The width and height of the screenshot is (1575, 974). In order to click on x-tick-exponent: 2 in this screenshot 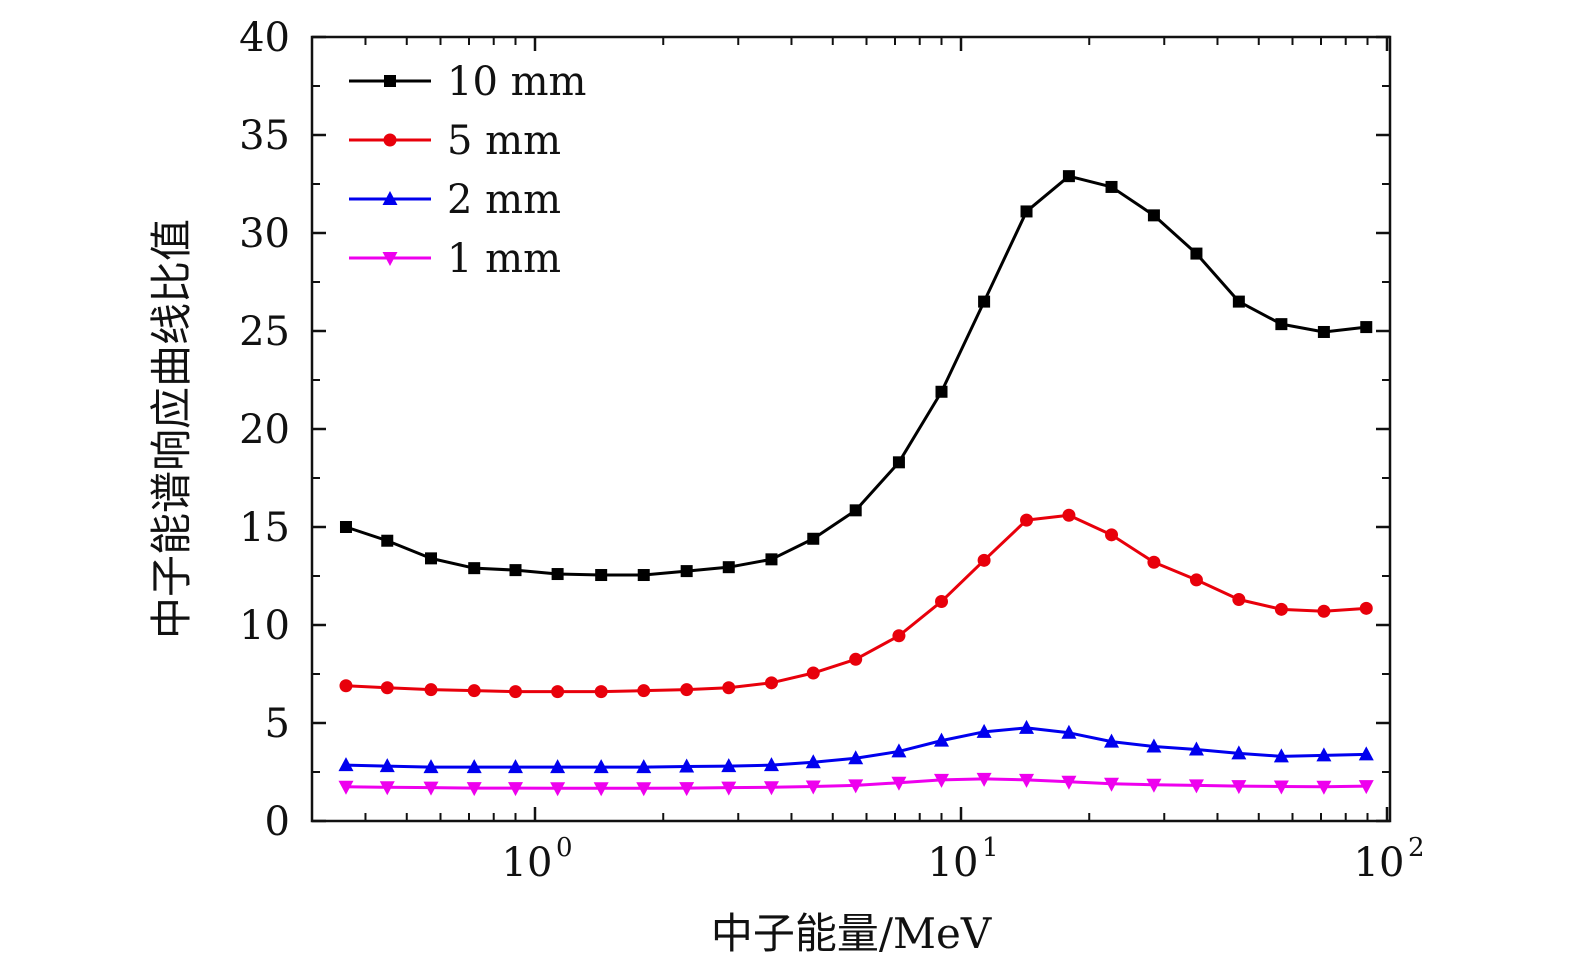, I will do `click(1416, 848)`.